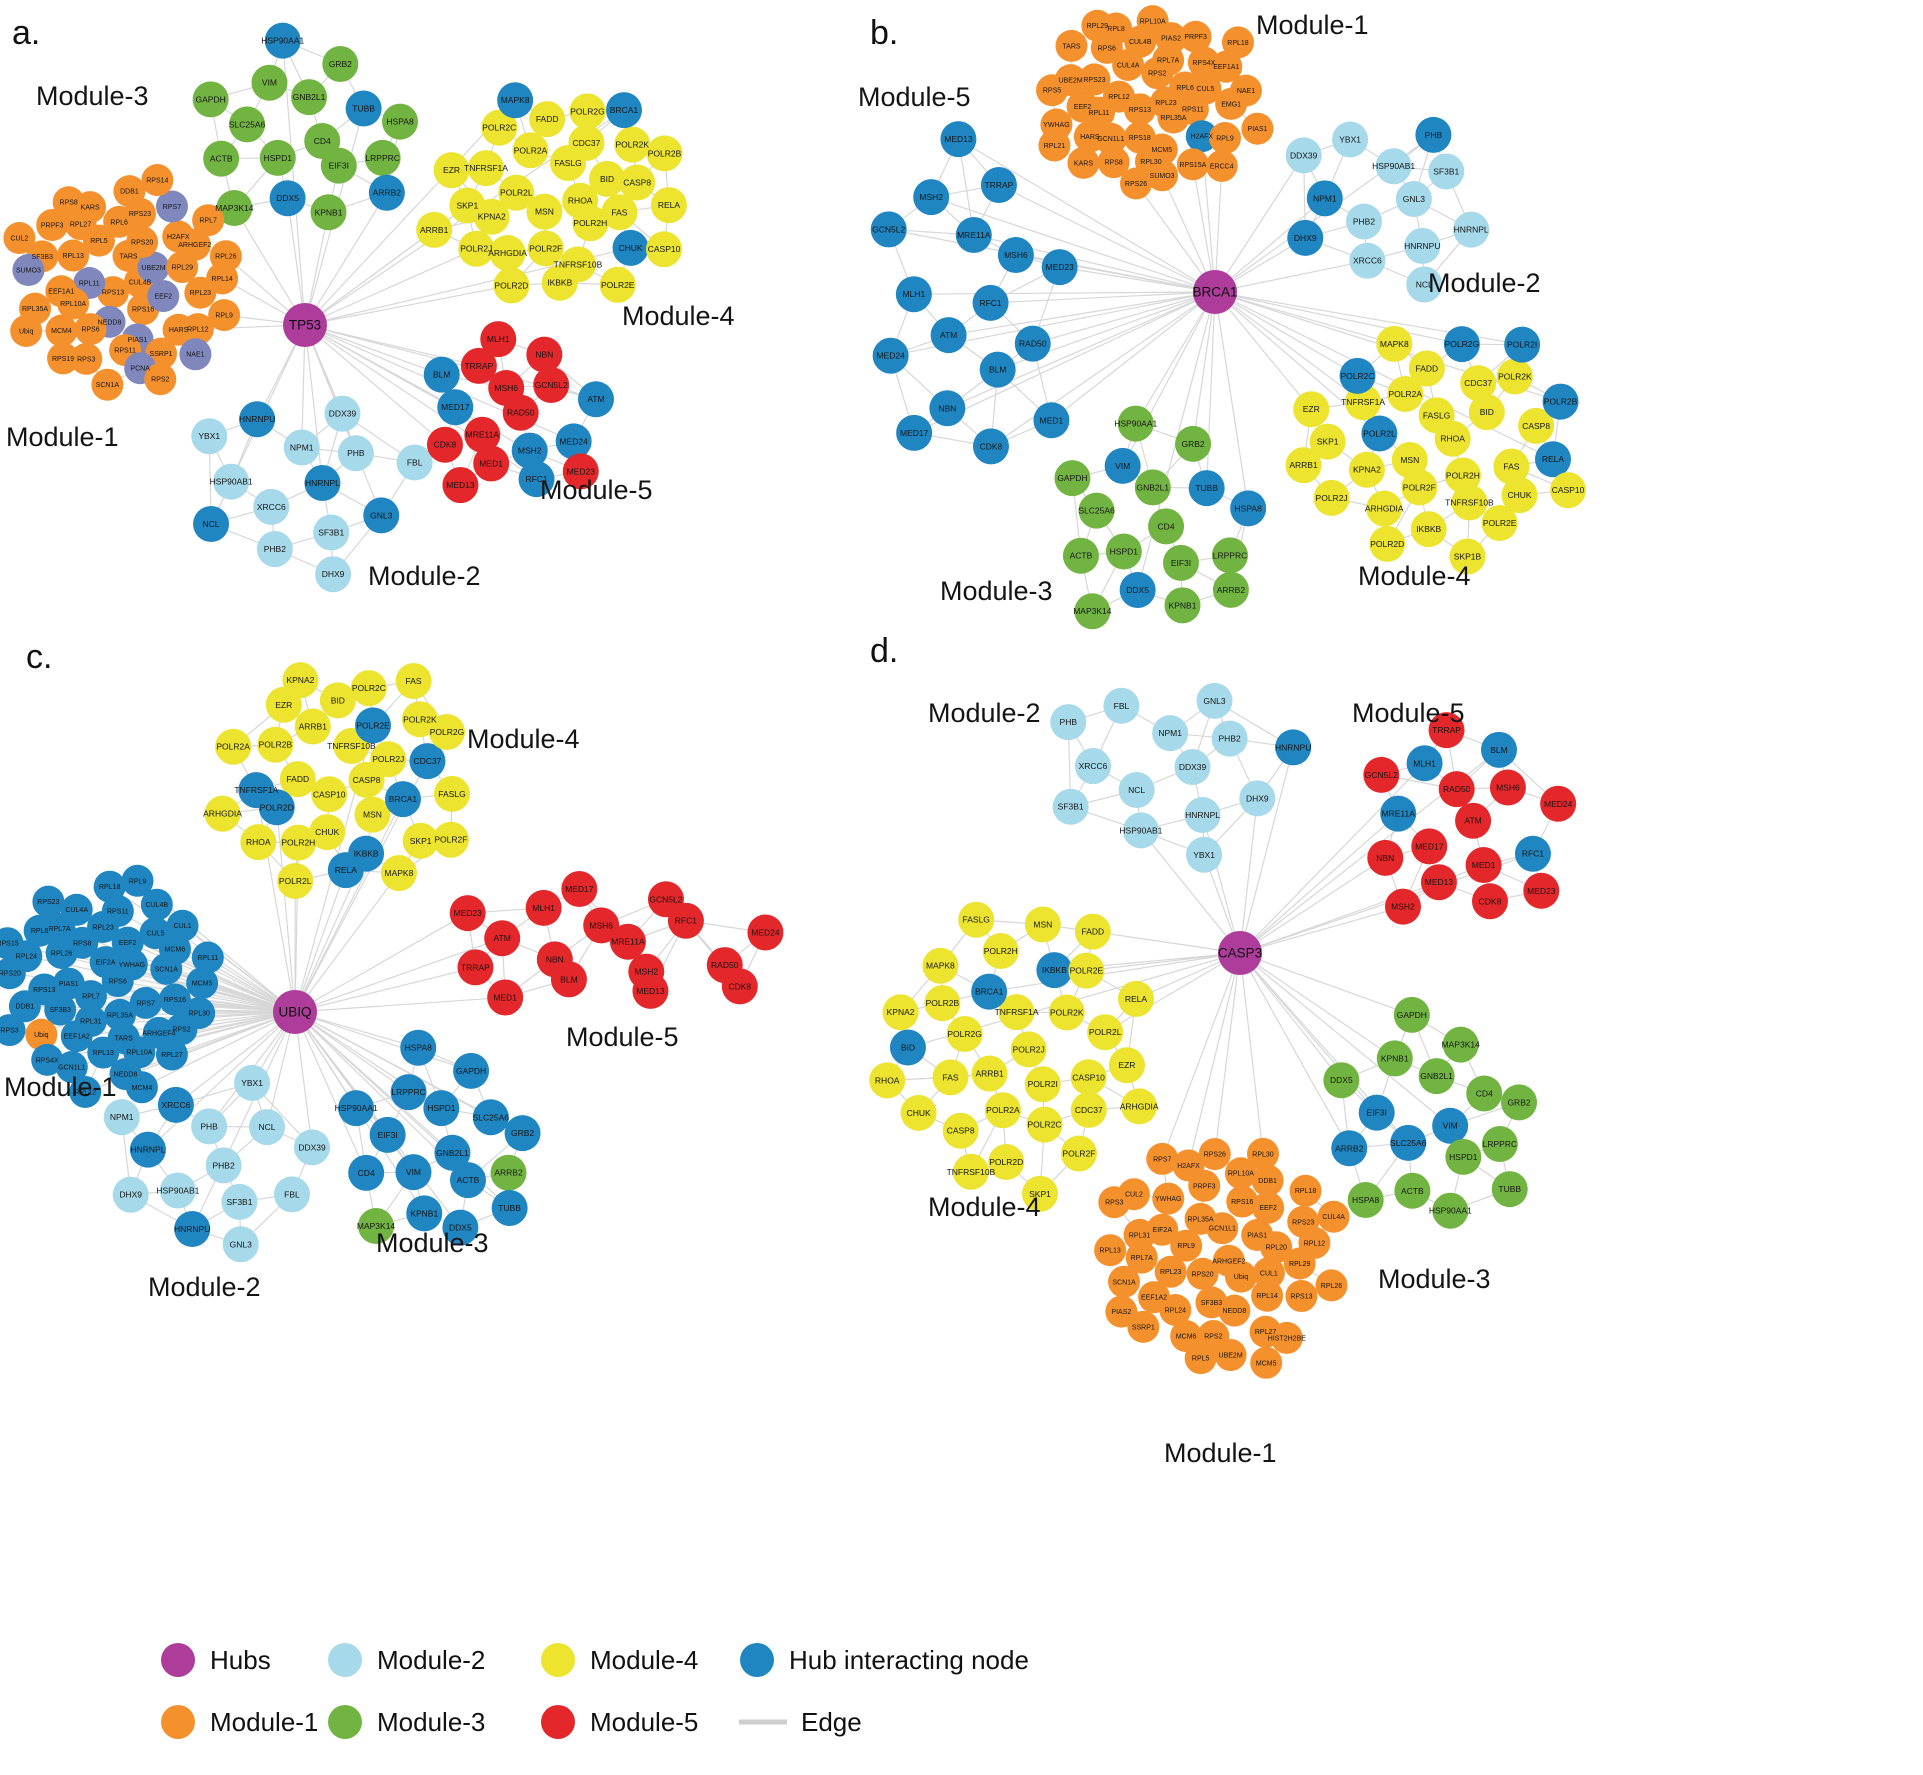  What do you see at coordinates (468, 913) in the screenshot?
I see `node-label: MED23` at bounding box center [468, 913].